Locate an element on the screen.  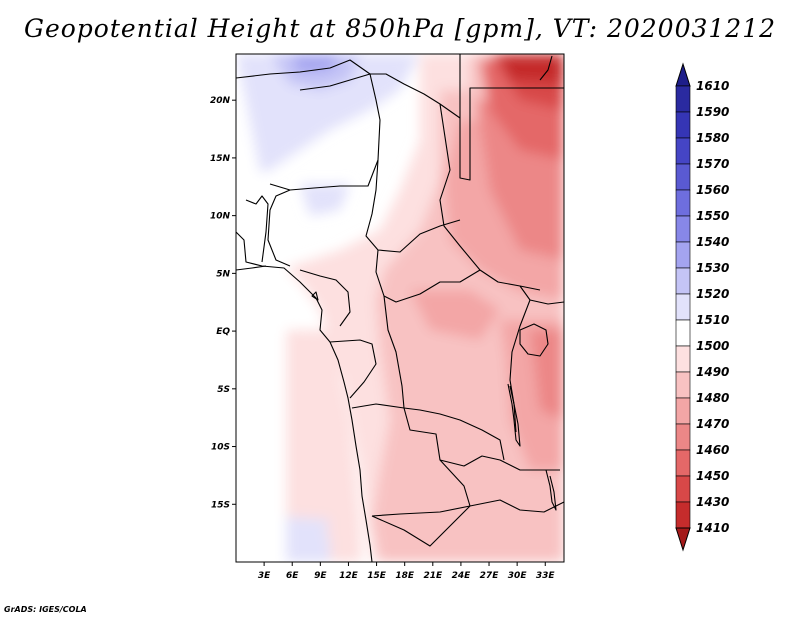
lat-tick-label: EQ is located at coordinates (223, 332).